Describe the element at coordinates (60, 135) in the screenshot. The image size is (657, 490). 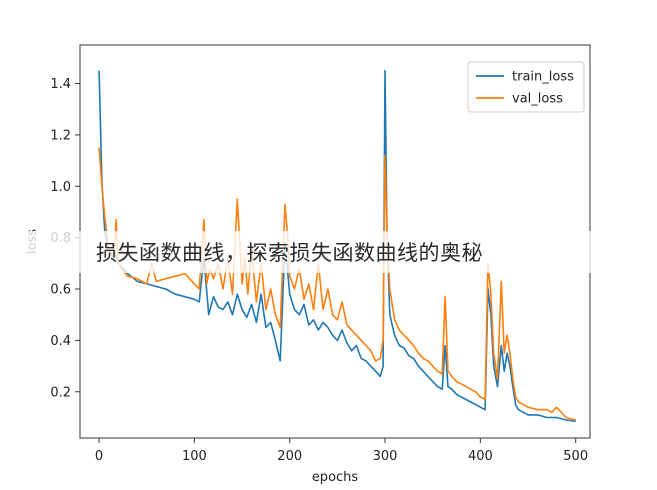
I see `y-tick-label-1.2: 1.2` at that location.